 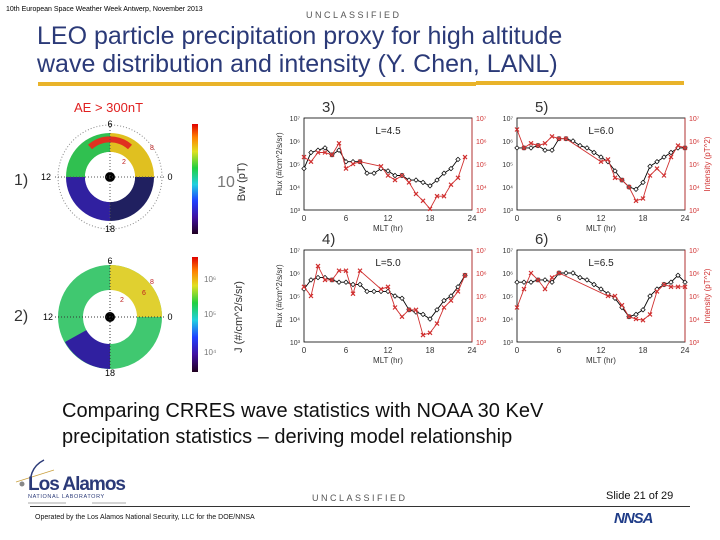 I want to click on mlt-label: 18, so click(x=110, y=372).